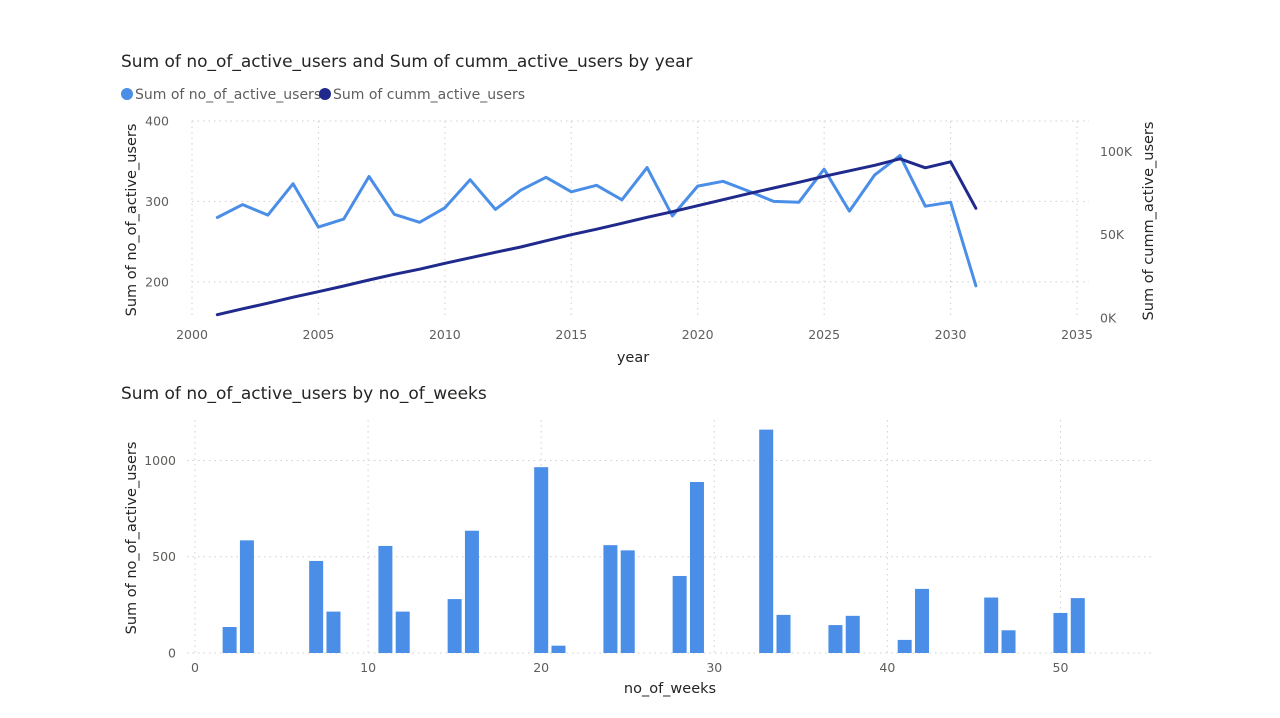  What do you see at coordinates (132, 538) in the screenshot?
I see `bar-chart-y-axis-title: Sum of no_of_active_users` at bounding box center [132, 538].